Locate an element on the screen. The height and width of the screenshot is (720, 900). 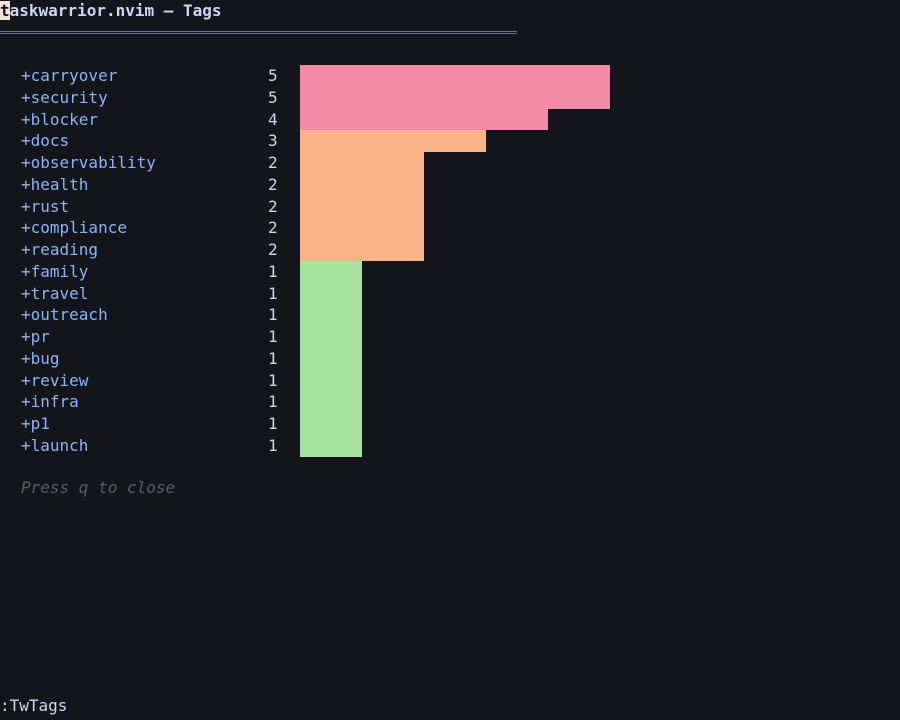
tag-row: +launch 1 is located at coordinates (450, 445).